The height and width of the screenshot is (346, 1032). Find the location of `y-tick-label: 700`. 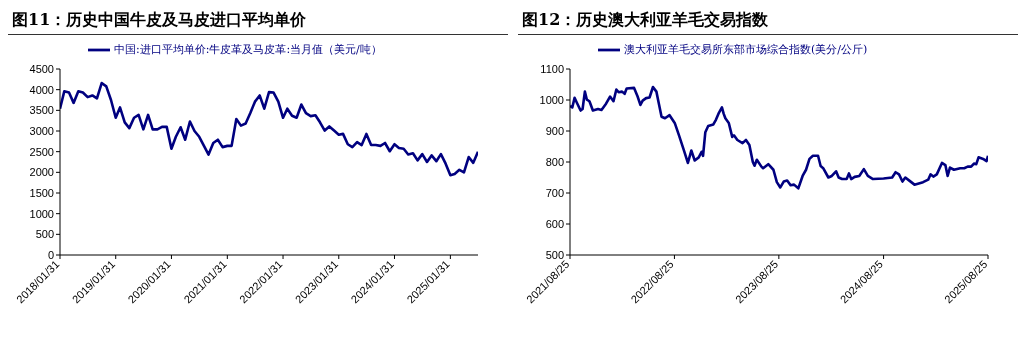

y-tick-label: 700 is located at coordinates (554, 192).